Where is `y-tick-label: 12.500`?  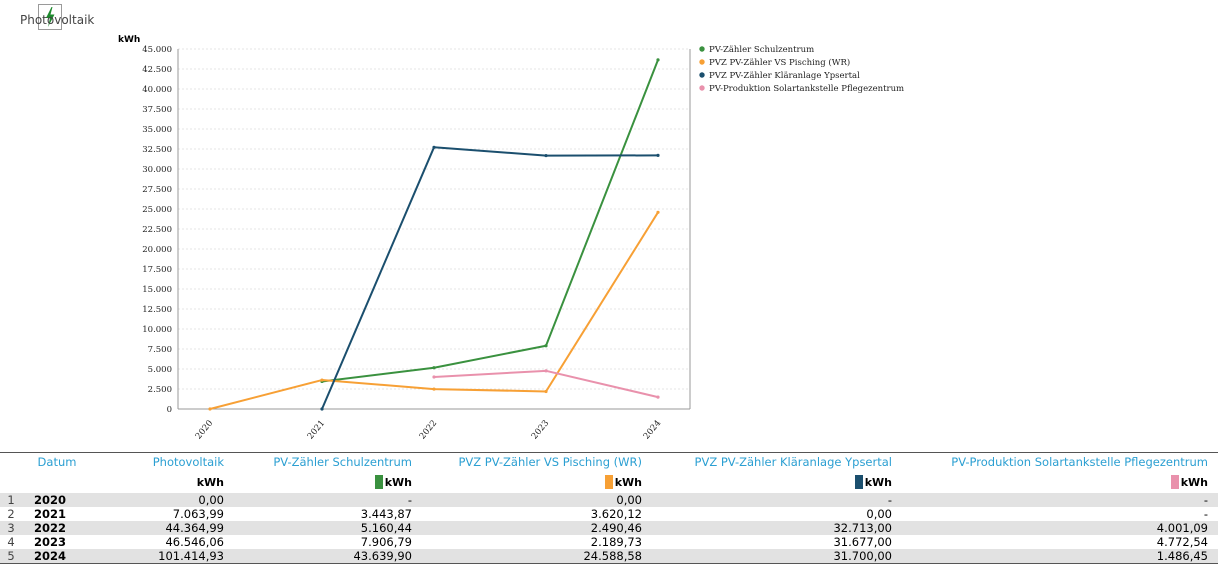
y-tick-label: 12.500 is located at coordinates (157, 310).